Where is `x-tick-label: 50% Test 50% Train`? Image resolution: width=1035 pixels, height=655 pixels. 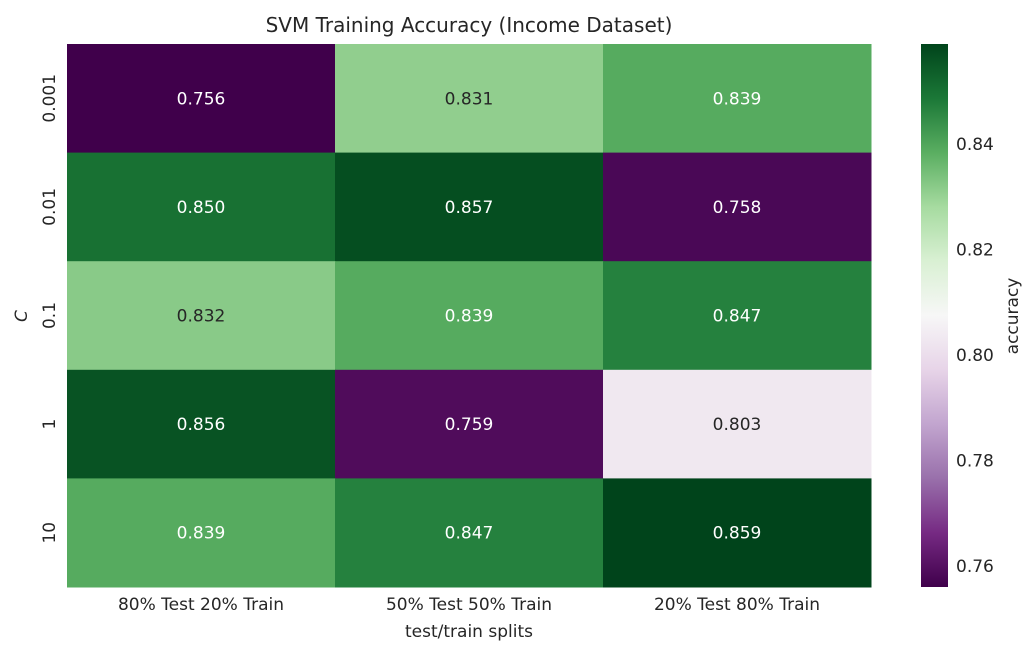 x-tick-label: 50% Test 50% Train is located at coordinates (469, 605).